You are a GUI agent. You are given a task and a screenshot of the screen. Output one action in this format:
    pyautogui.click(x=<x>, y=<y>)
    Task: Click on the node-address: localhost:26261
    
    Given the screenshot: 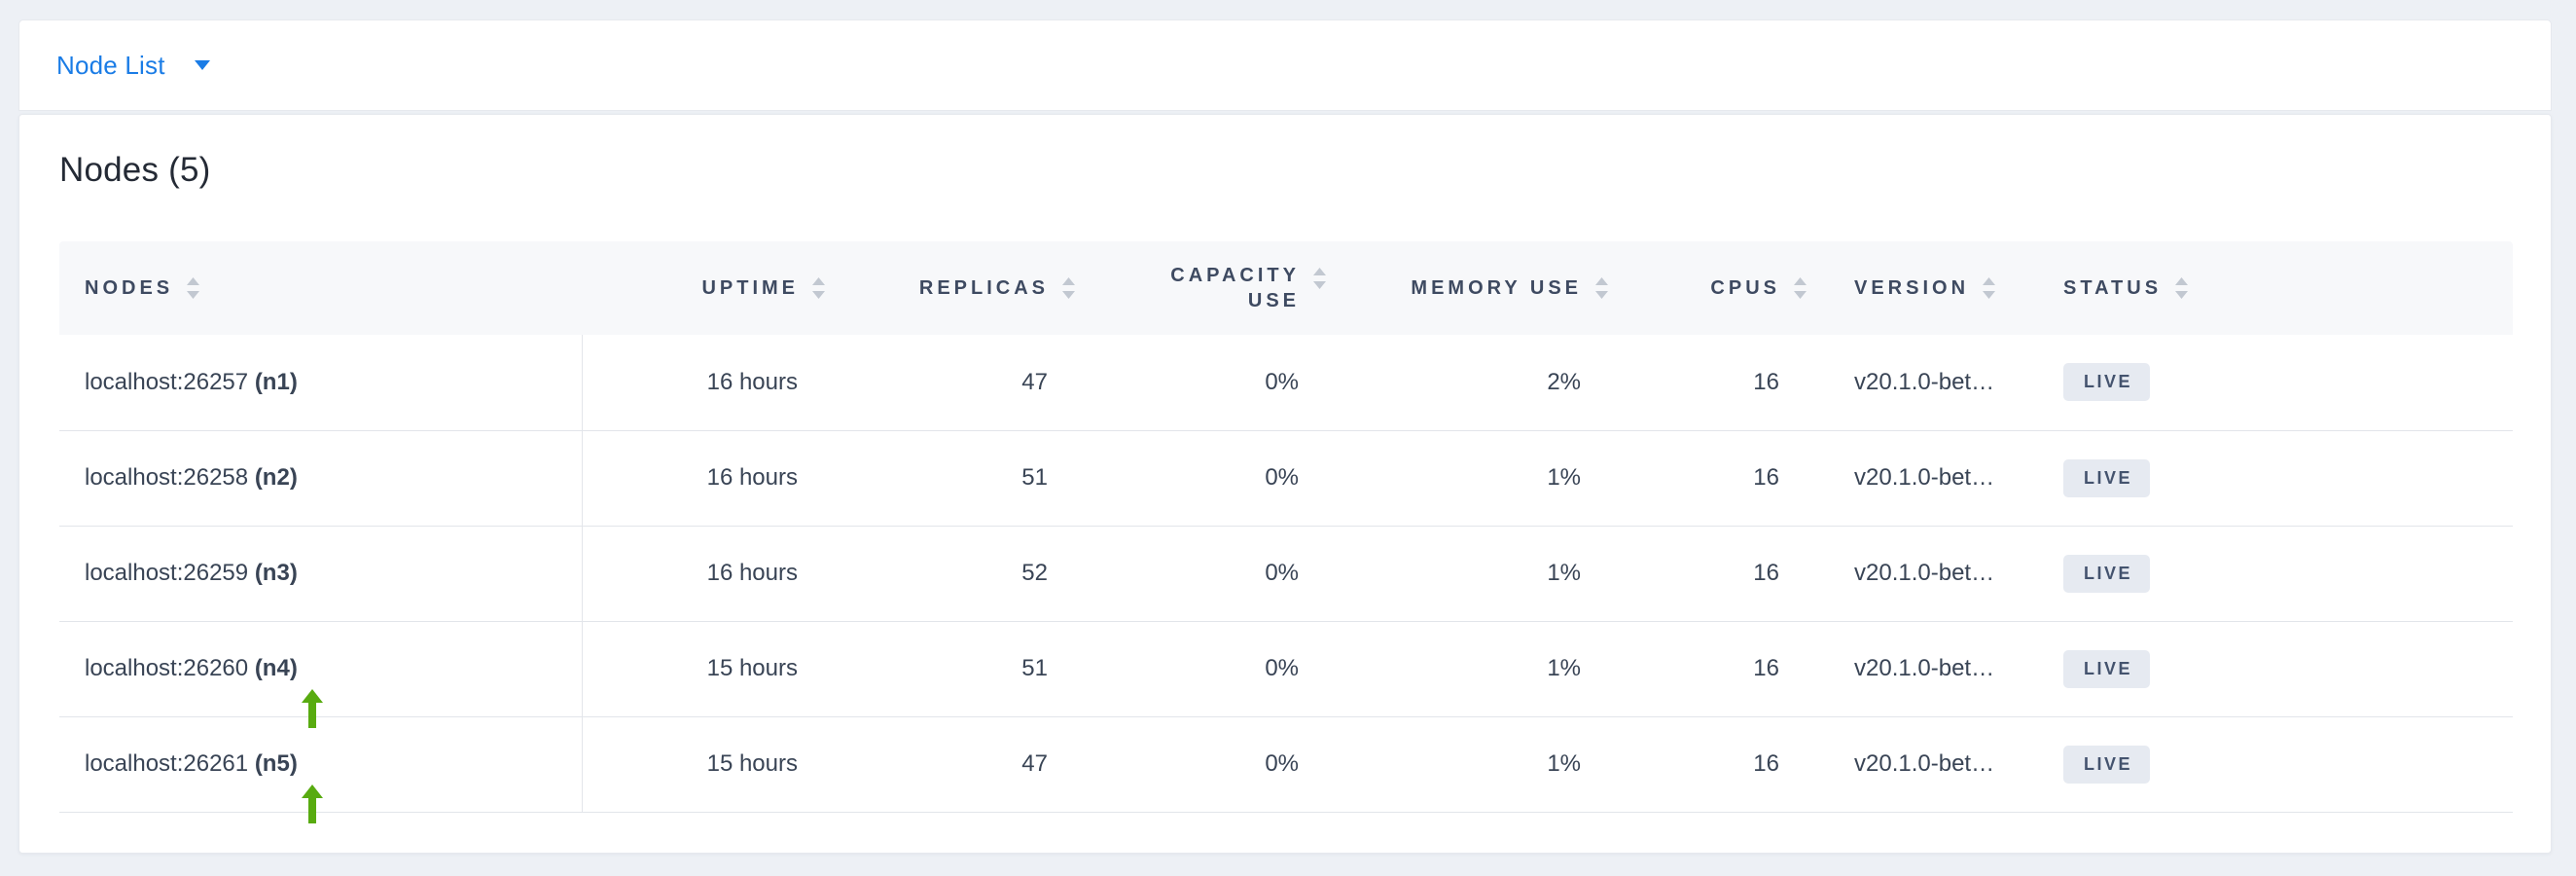 What is the action you would take?
    pyautogui.click(x=167, y=764)
    